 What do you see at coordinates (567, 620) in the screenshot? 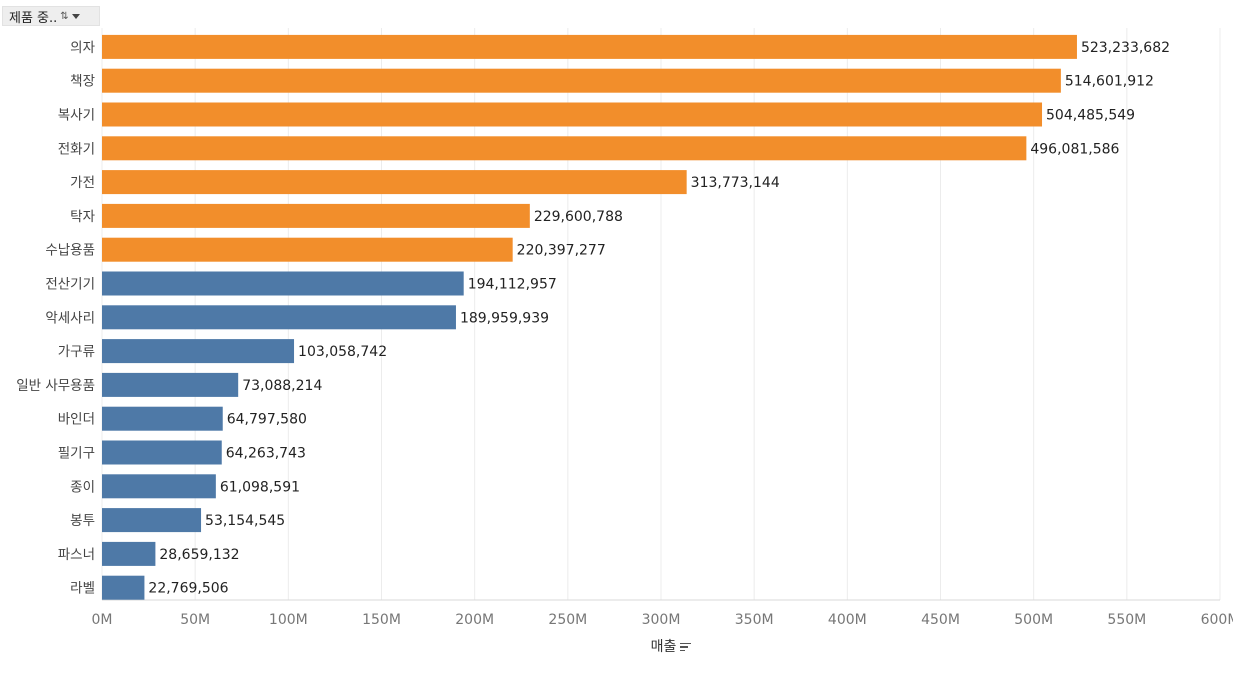
I see `x-tick-label: 250M` at bounding box center [567, 620].